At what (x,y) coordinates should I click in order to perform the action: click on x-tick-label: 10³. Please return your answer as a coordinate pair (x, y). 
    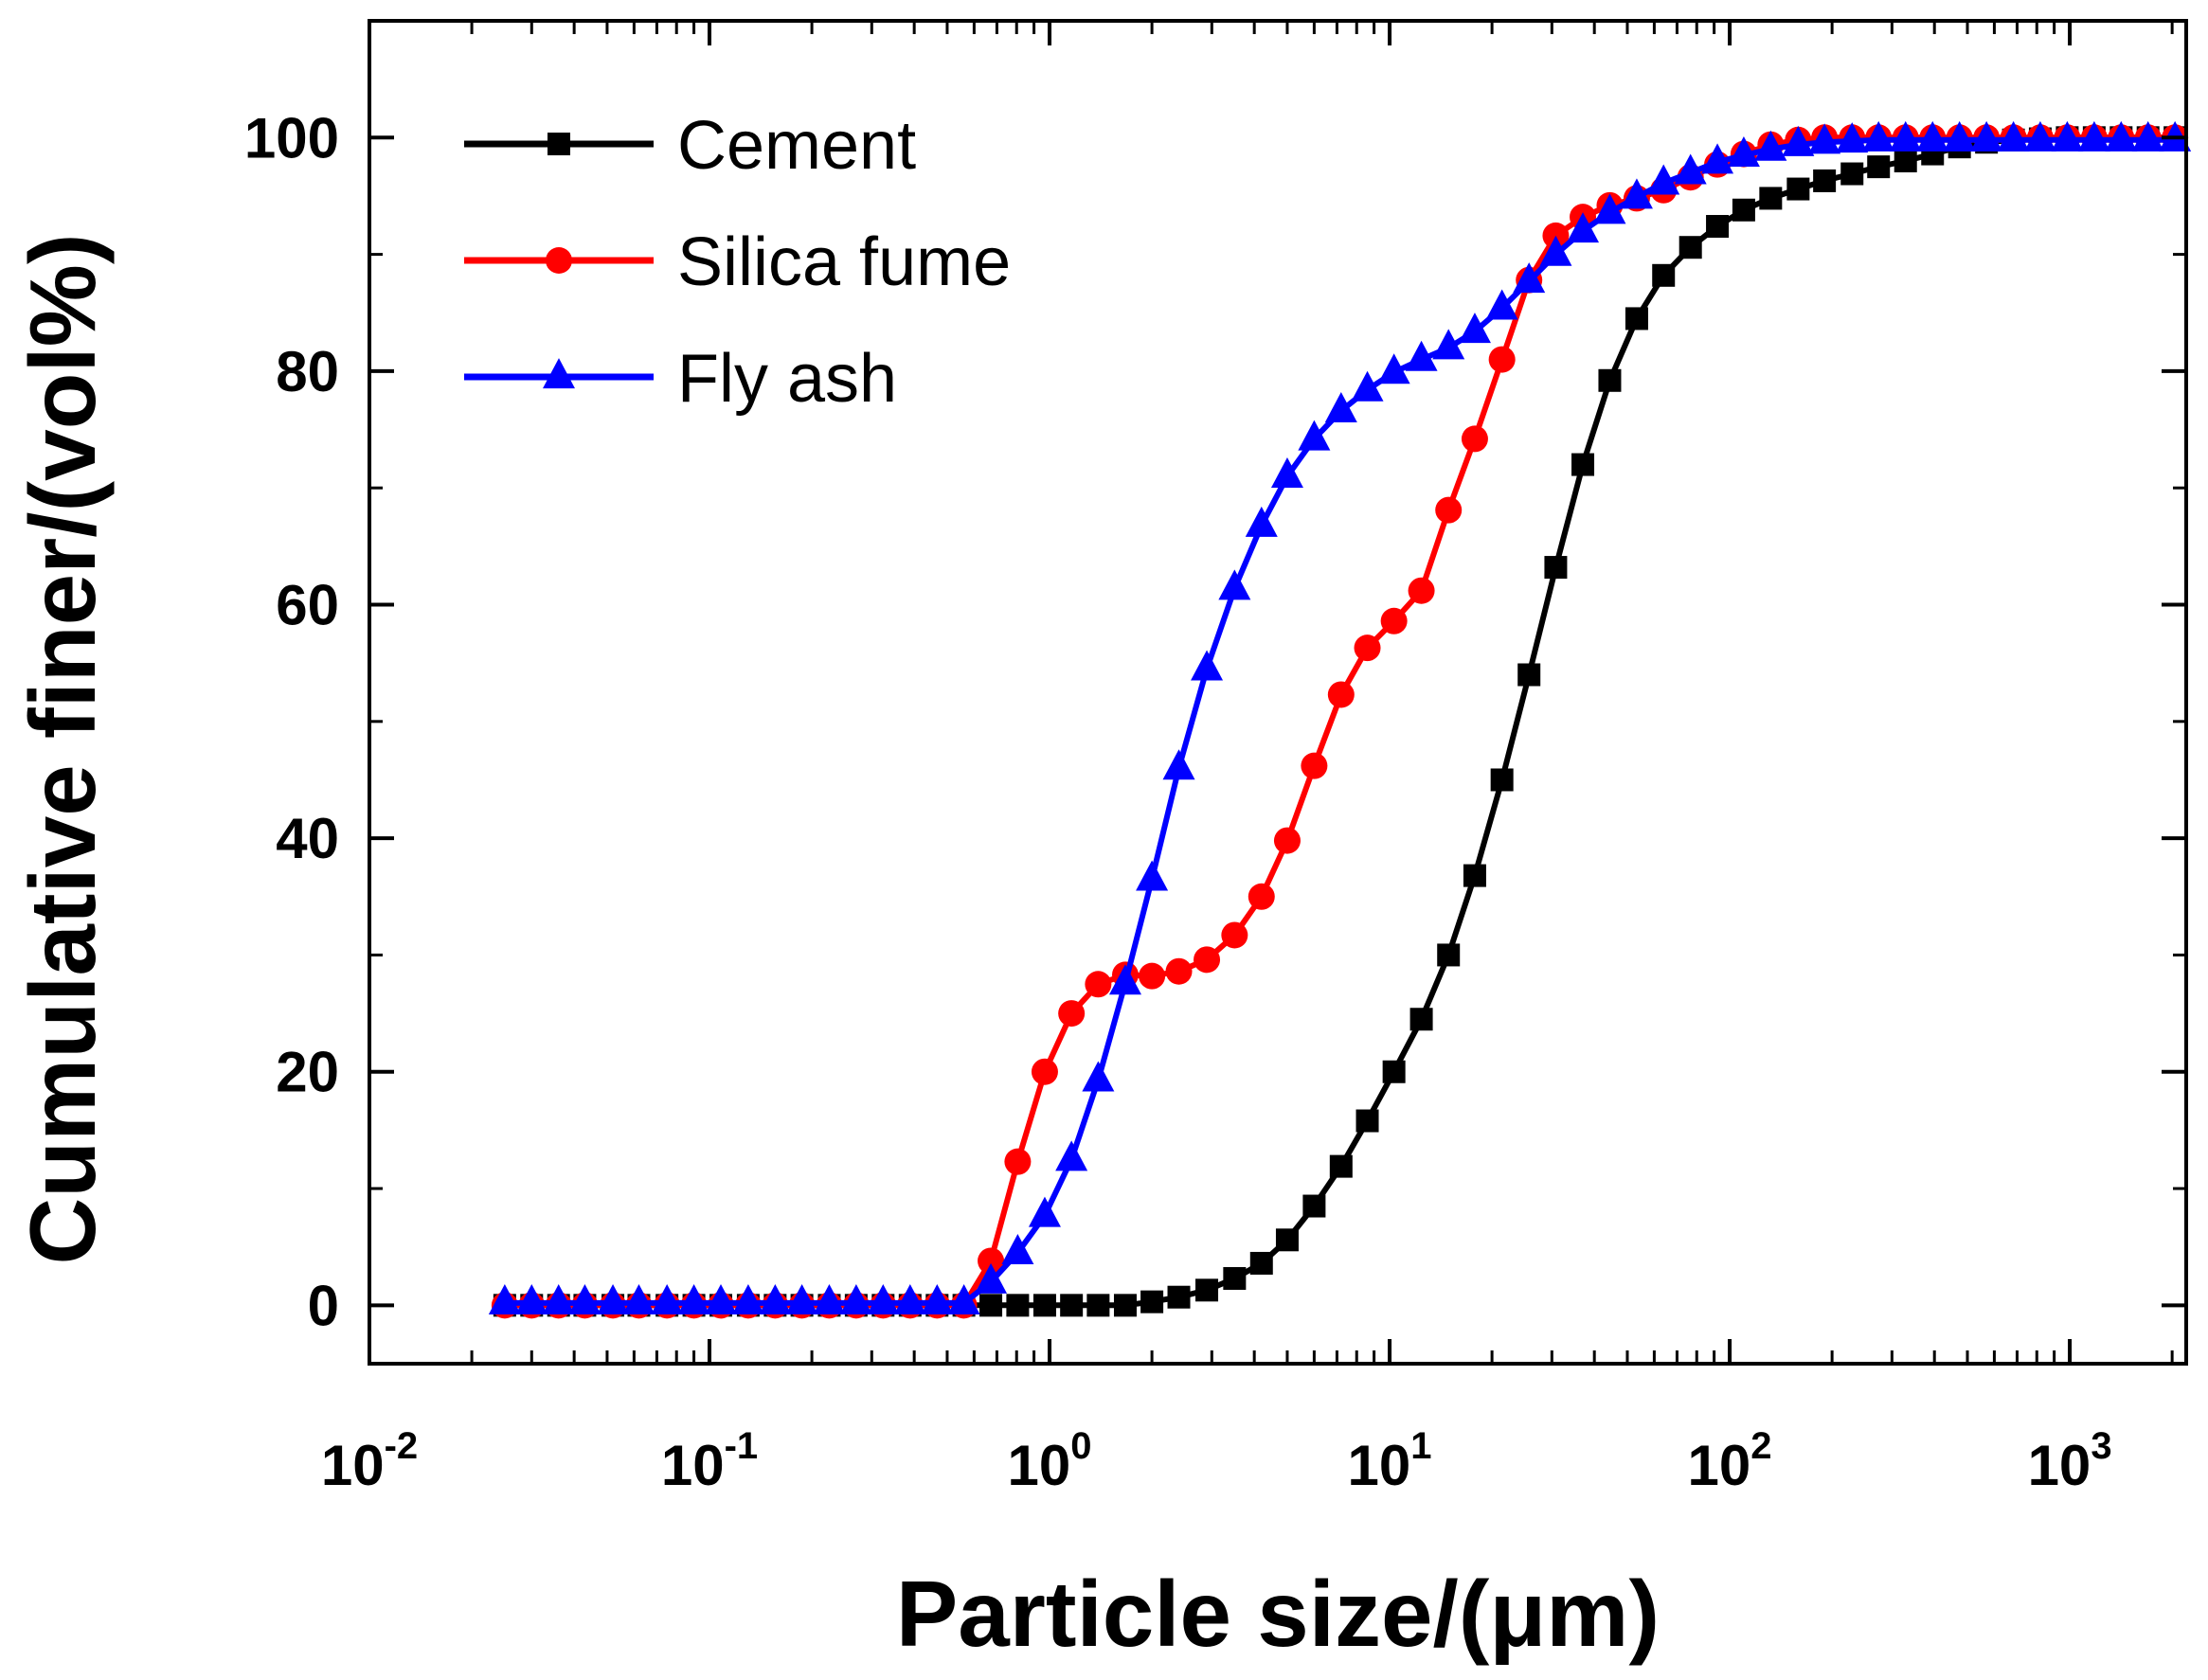
    Looking at the image, I should click on (2070, 1461).